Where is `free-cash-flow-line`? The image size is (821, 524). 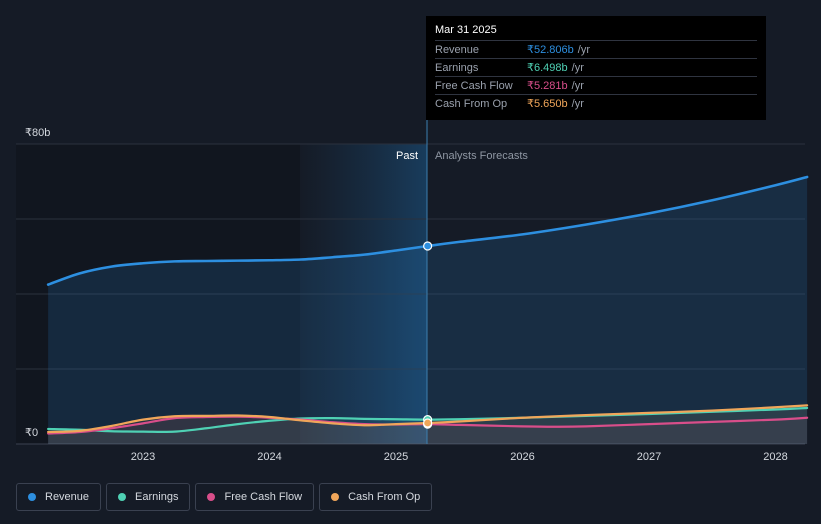
free-cash-flow-line is located at coordinates (428, 425).